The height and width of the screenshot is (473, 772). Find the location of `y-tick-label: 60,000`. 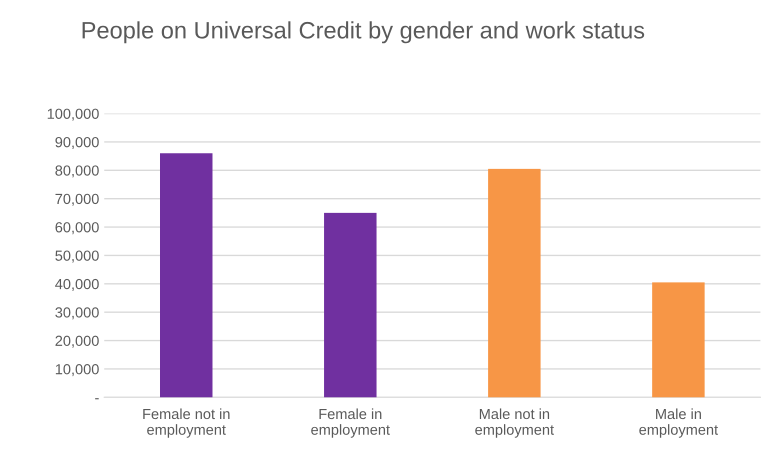

y-tick-label: 60,000 is located at coordinates (77, 228).